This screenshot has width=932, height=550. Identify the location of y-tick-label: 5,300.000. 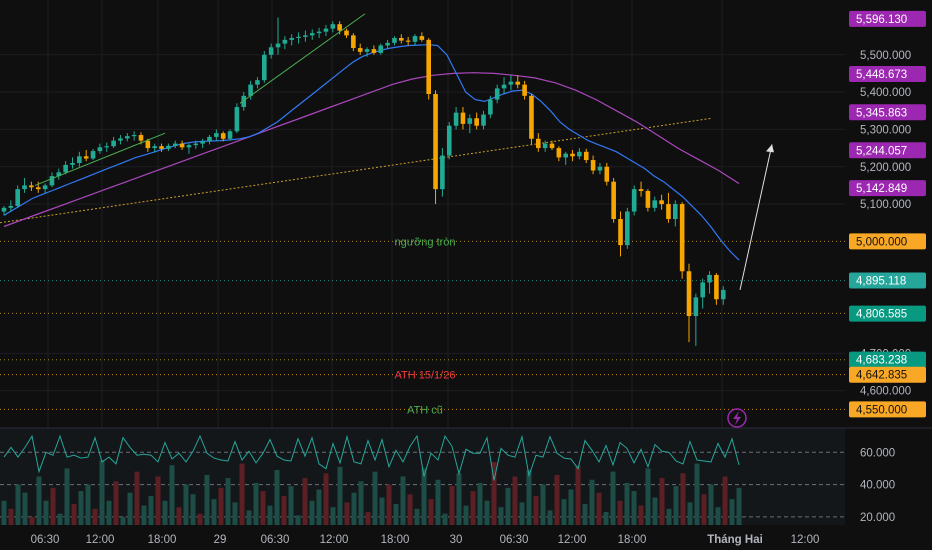
(885, 130).